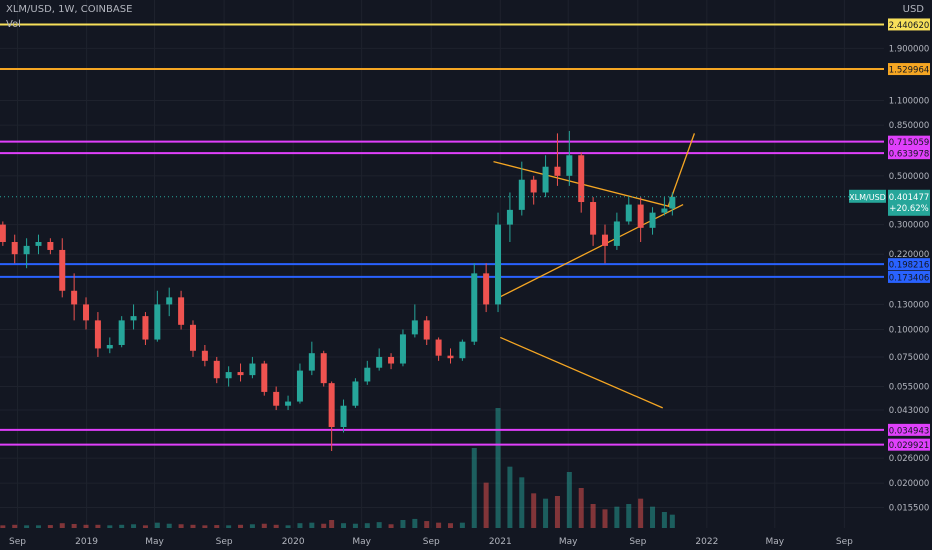 The height and width of the screenshot is (550, 932). Describe the element at coordinates (909, 71) in the screenshot. I see `level-label: 1.529964` at that location.